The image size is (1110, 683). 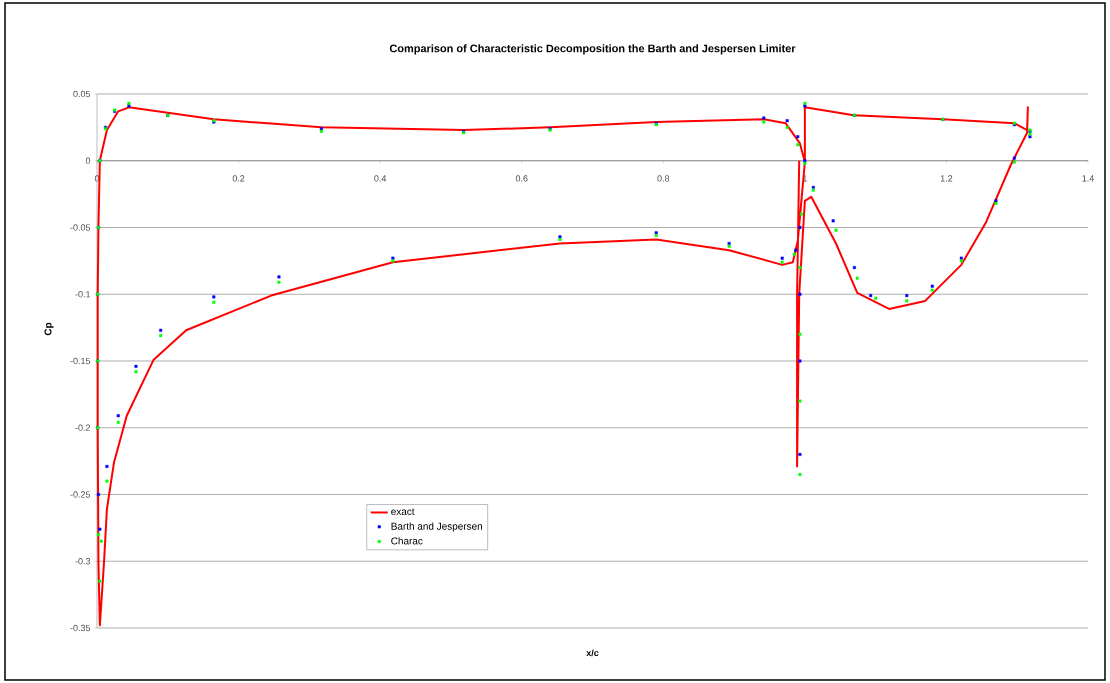 I want to click on y-tick-label: -0.15, so click(x=80, y=361).